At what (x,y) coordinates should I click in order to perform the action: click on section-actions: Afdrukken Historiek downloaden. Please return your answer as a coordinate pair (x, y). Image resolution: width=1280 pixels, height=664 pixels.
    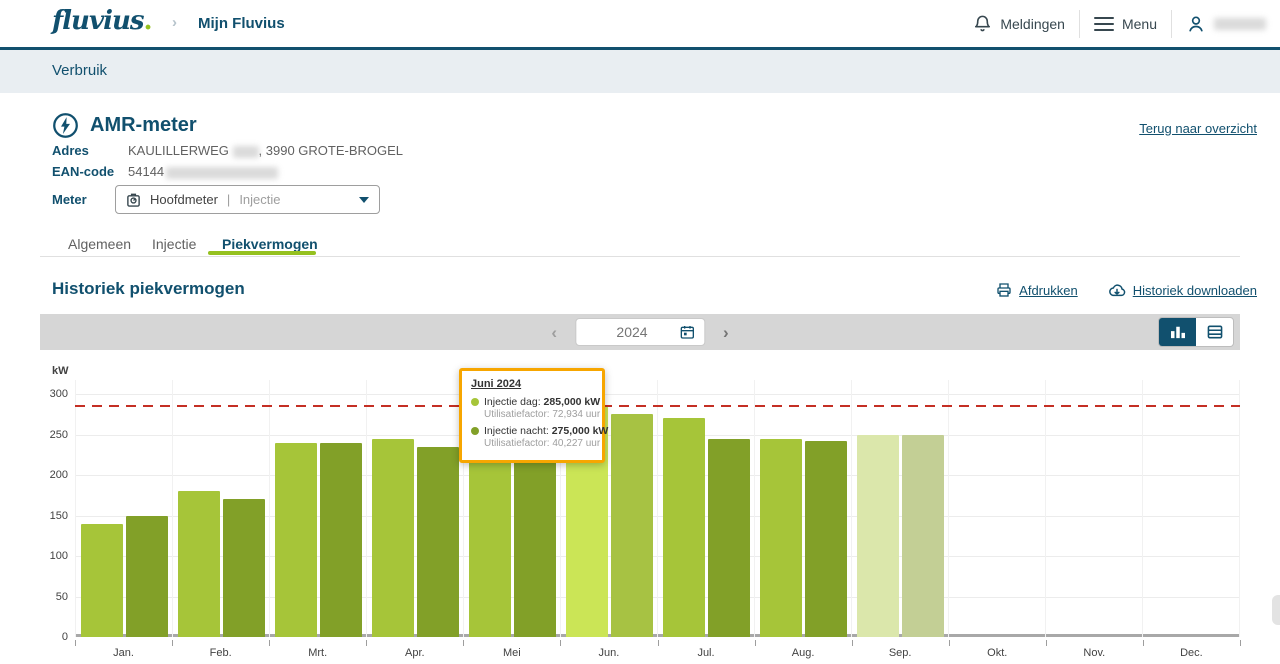
    Looking at the image, I should click on (1126, 290).